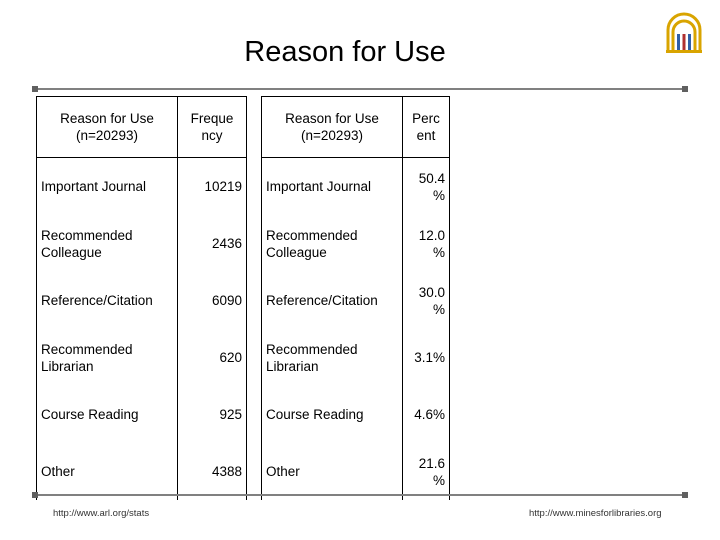 Image resolution: width=720 pixels, height=540 pixels. What do you see at coordinates (107, 127) in the screenshot?
I see `header-reason-a: Reason for Use (n=20293)` at bounding box center [107, 127].